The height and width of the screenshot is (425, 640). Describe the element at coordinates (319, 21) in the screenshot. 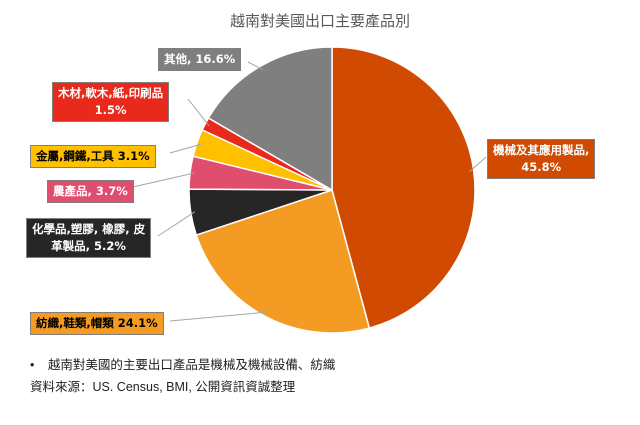

I see `chart-title: 越南對美國出口主要產品別` at that location.